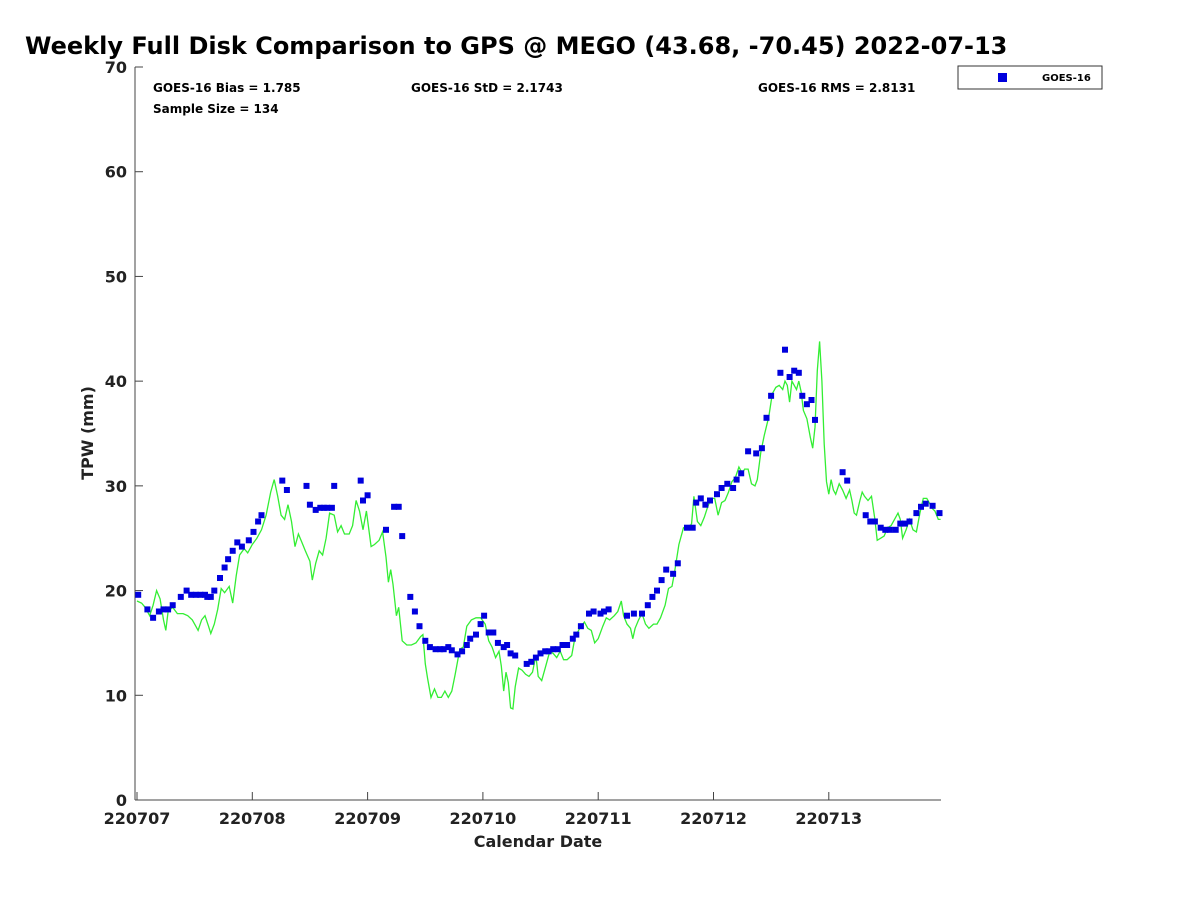 The height and width of the screenshot is (900, 1200). Describe the element at coordinates (538, 841) in the screenshot. I see `x-axis-label: Calendar Date` at that location.